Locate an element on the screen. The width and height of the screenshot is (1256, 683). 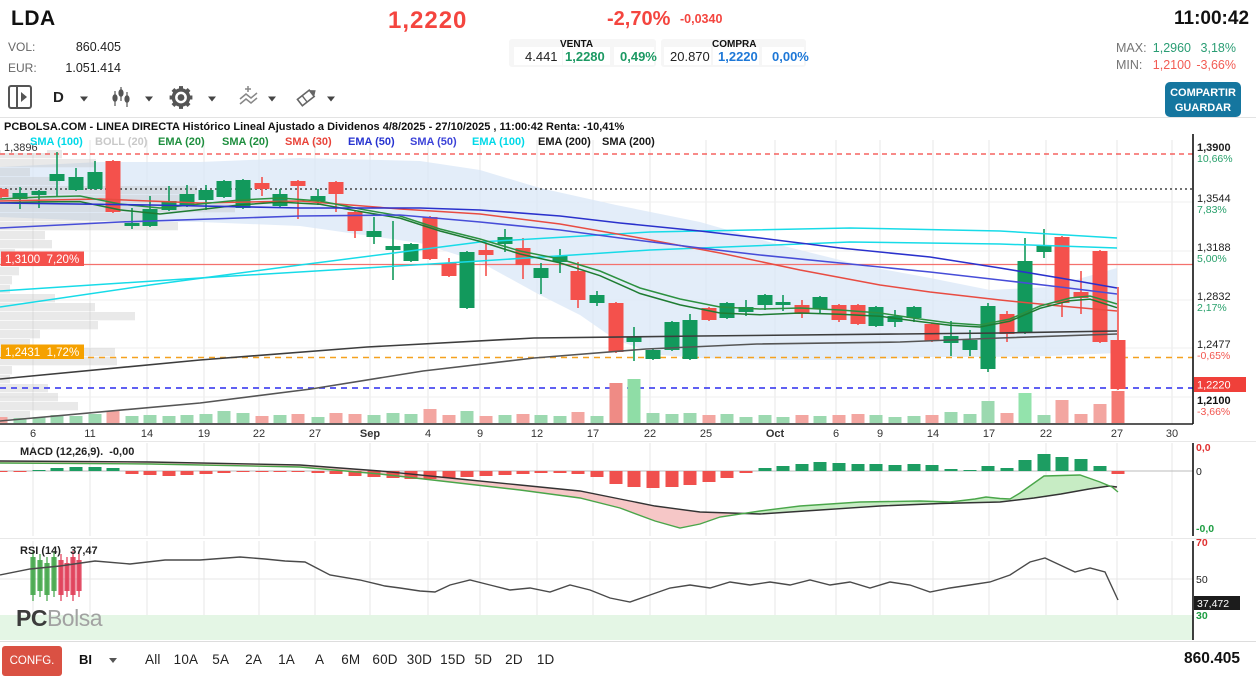
svg-text: 7,83% is located at coordinates (1212, 210).